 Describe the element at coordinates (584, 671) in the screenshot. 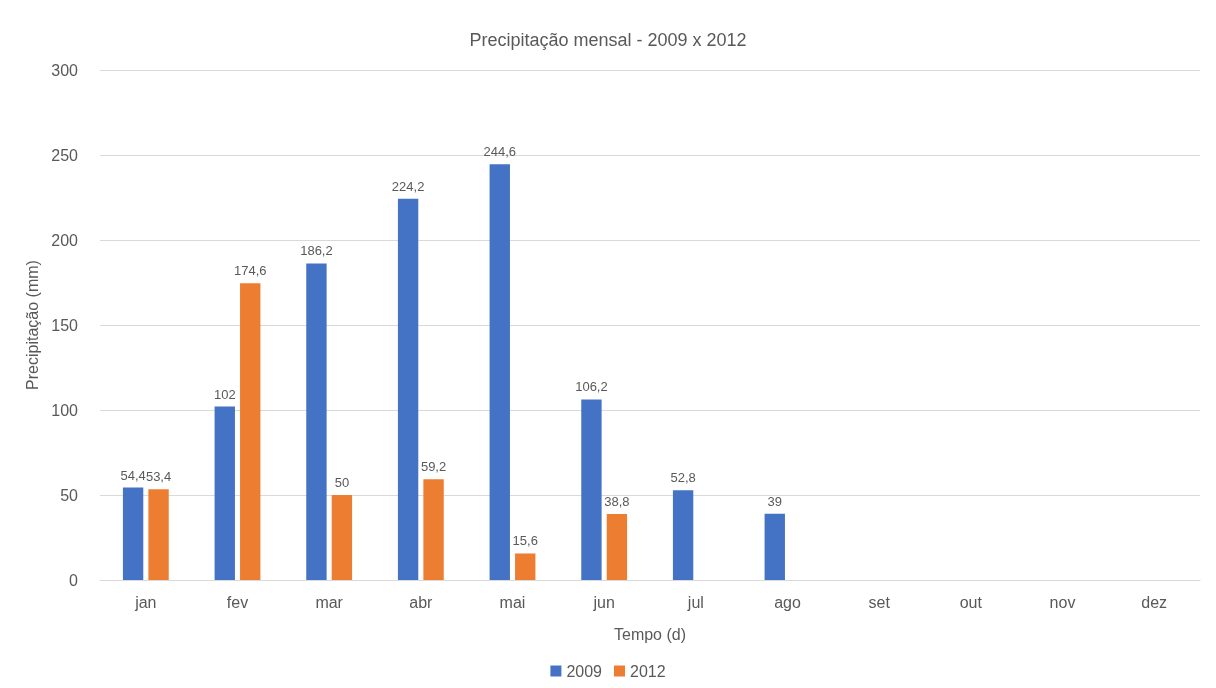

I see `legend-label: 2009` at that location.